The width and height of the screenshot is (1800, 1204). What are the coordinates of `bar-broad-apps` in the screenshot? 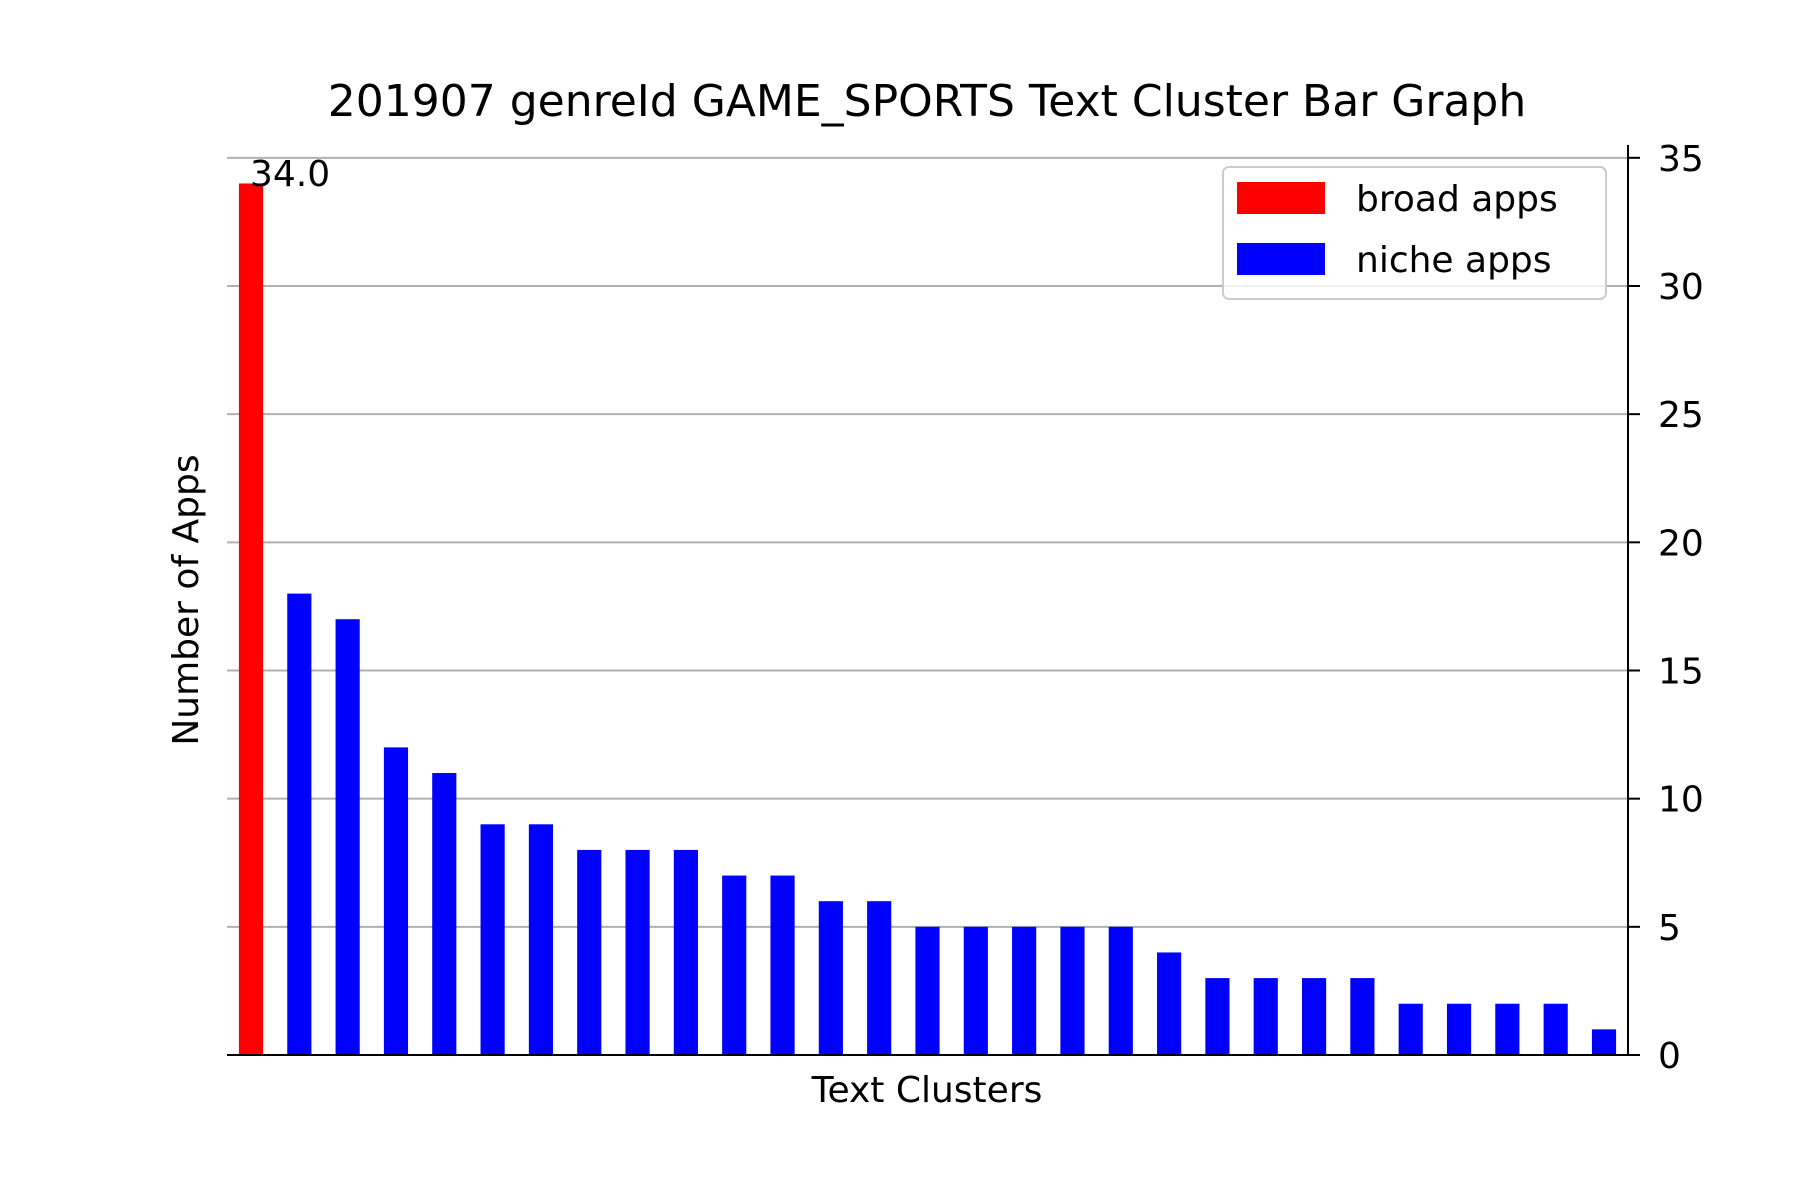 It's located at (251, 619).